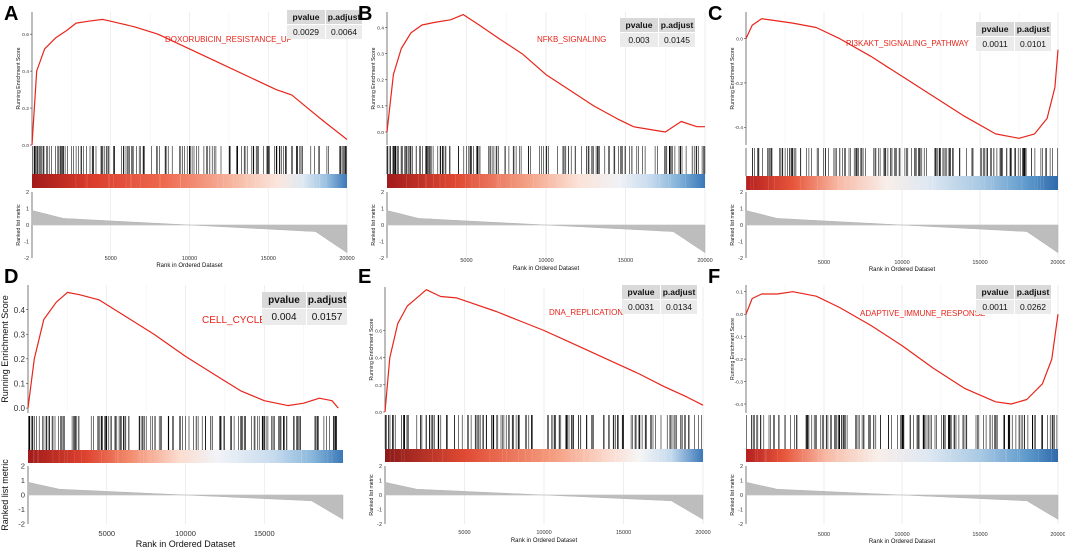  I want to click on hit-marks, so click(189, 160).